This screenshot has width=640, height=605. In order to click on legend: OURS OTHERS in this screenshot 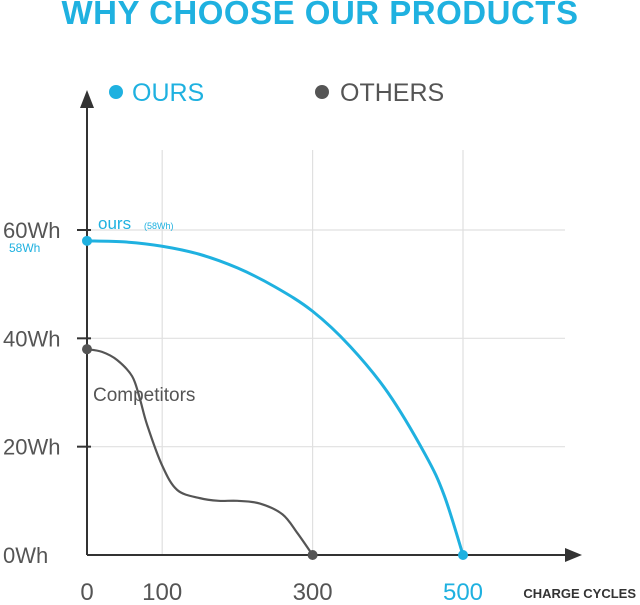, I will do `click(276, 93)`.